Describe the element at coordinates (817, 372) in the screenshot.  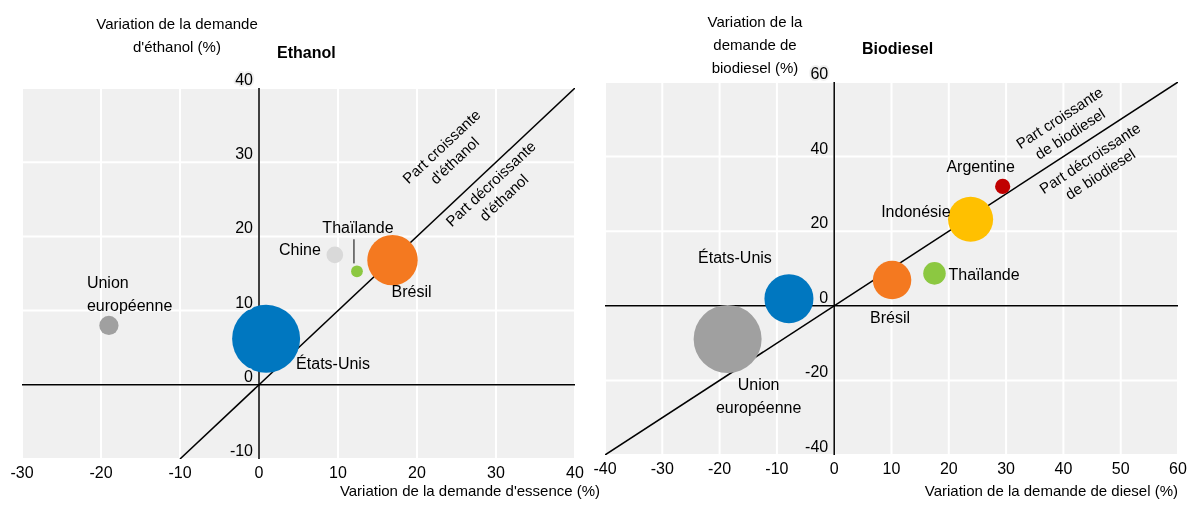
I see `y-tick-label: -20` at that location.